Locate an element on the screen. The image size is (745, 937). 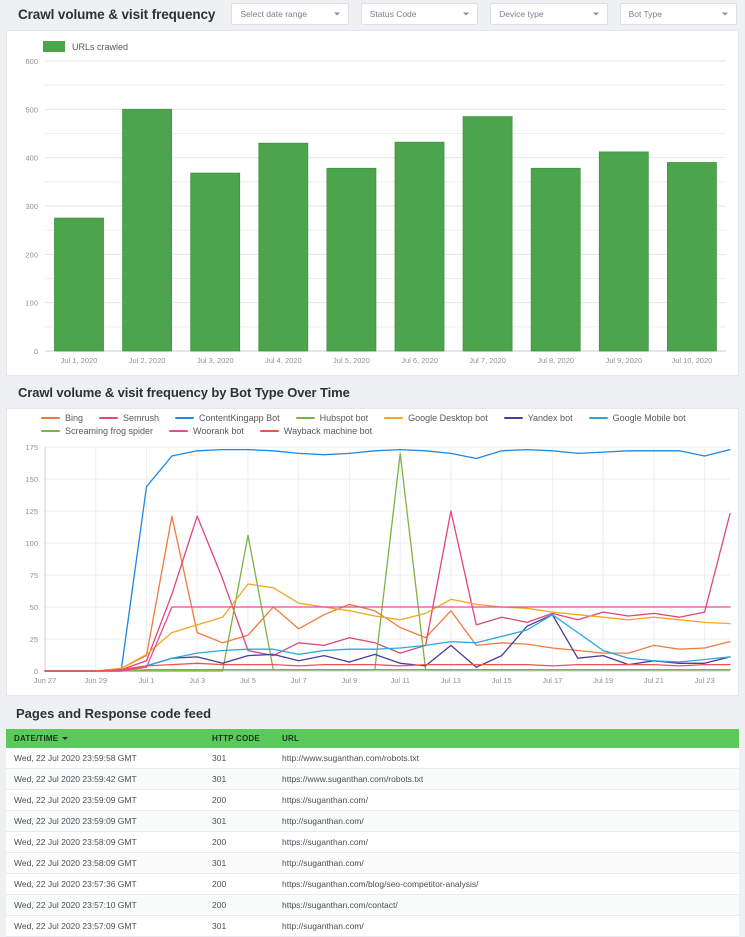
cell-url: https://suganthan.com/ is located at coordinates (506, 800).